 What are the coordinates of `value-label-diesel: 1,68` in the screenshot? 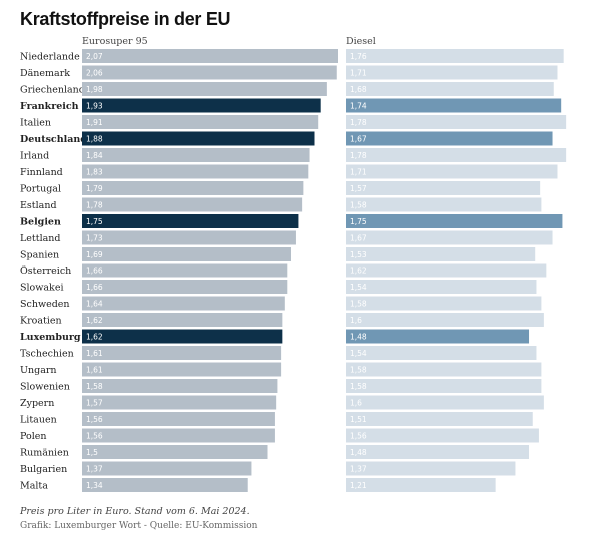 It's located at (358, 89).